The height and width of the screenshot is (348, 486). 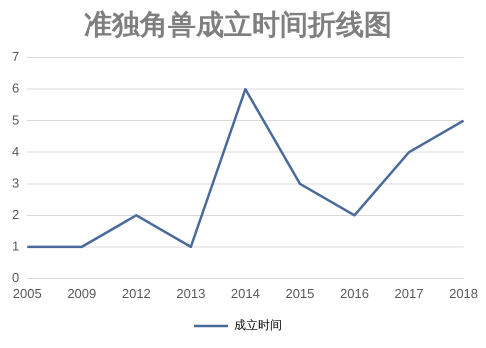 I want to click on y-tick-label: 2, so click(x=16, y=214).